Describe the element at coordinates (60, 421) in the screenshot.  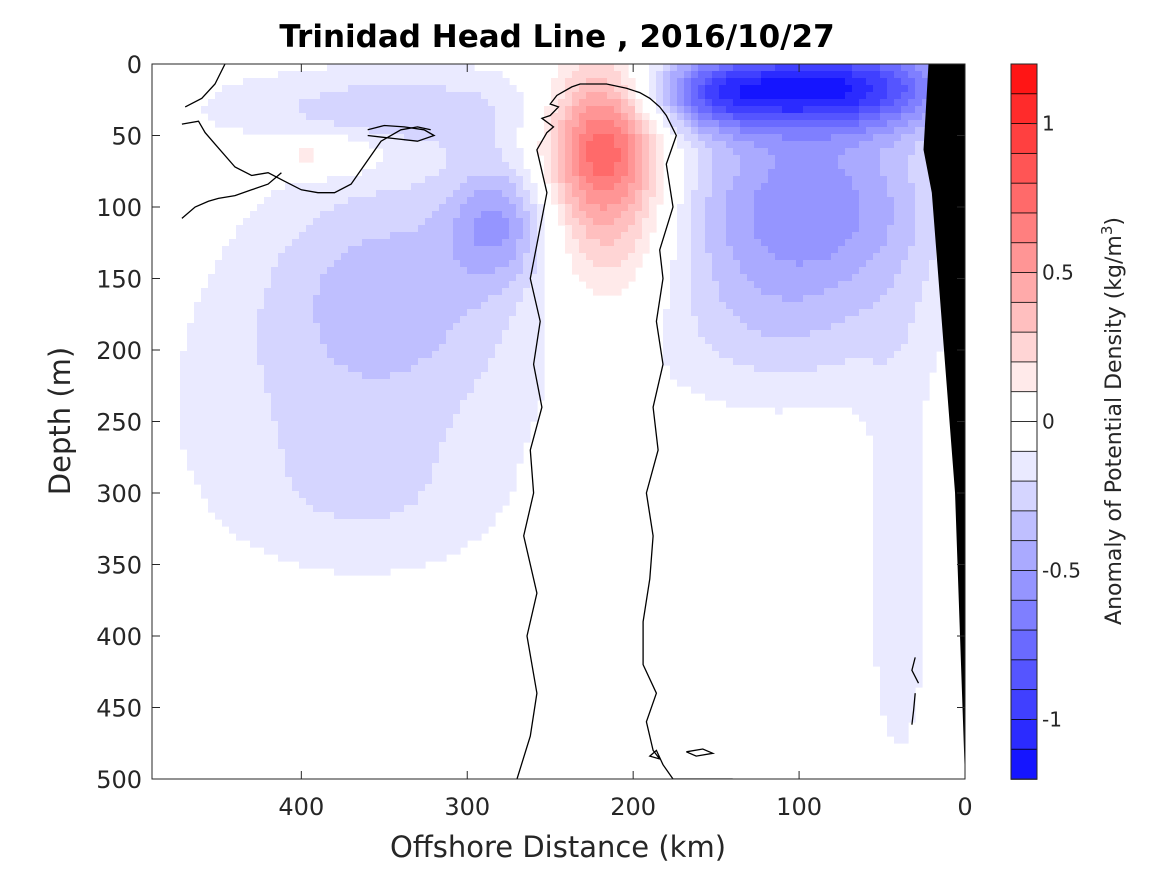
I see `y-axis-label: Depth (m)` at that location.